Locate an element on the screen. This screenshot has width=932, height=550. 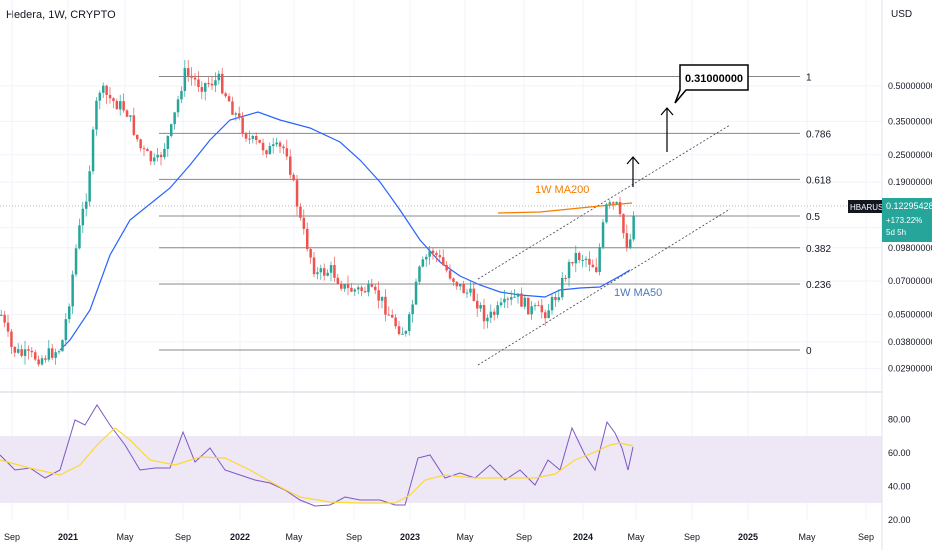
title-sep-1: , is located at coordinates (45, 15).